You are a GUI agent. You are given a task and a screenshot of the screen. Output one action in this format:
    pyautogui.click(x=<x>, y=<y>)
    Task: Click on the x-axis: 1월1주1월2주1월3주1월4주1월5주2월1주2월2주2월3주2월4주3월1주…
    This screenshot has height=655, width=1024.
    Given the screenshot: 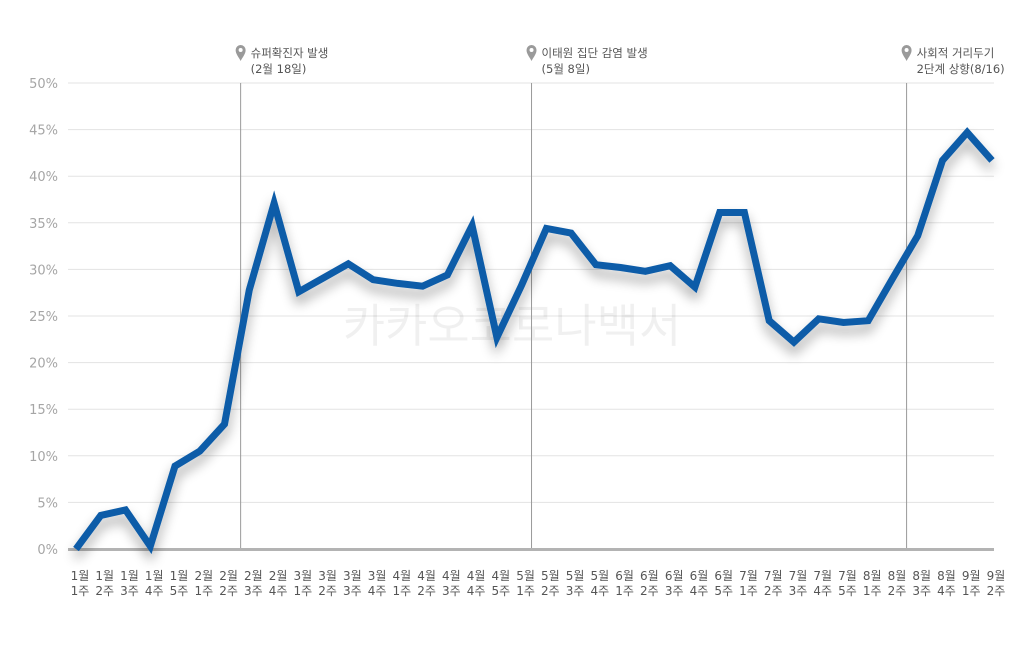 What is the action you would take?
    pyautogui.click(x=538, y=583)
    